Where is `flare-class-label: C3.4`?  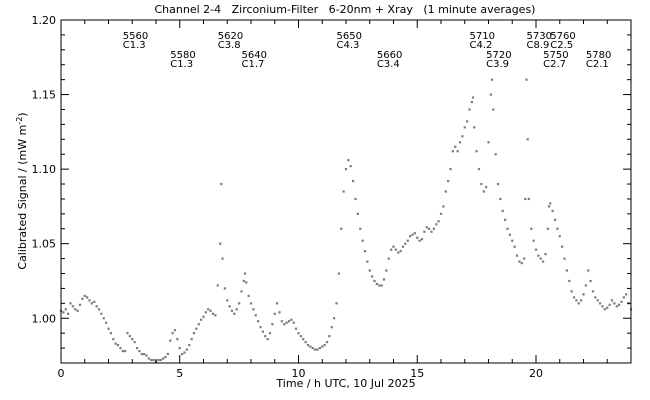 flare-class-label: C3.4 is located at coordinates (388, 64).